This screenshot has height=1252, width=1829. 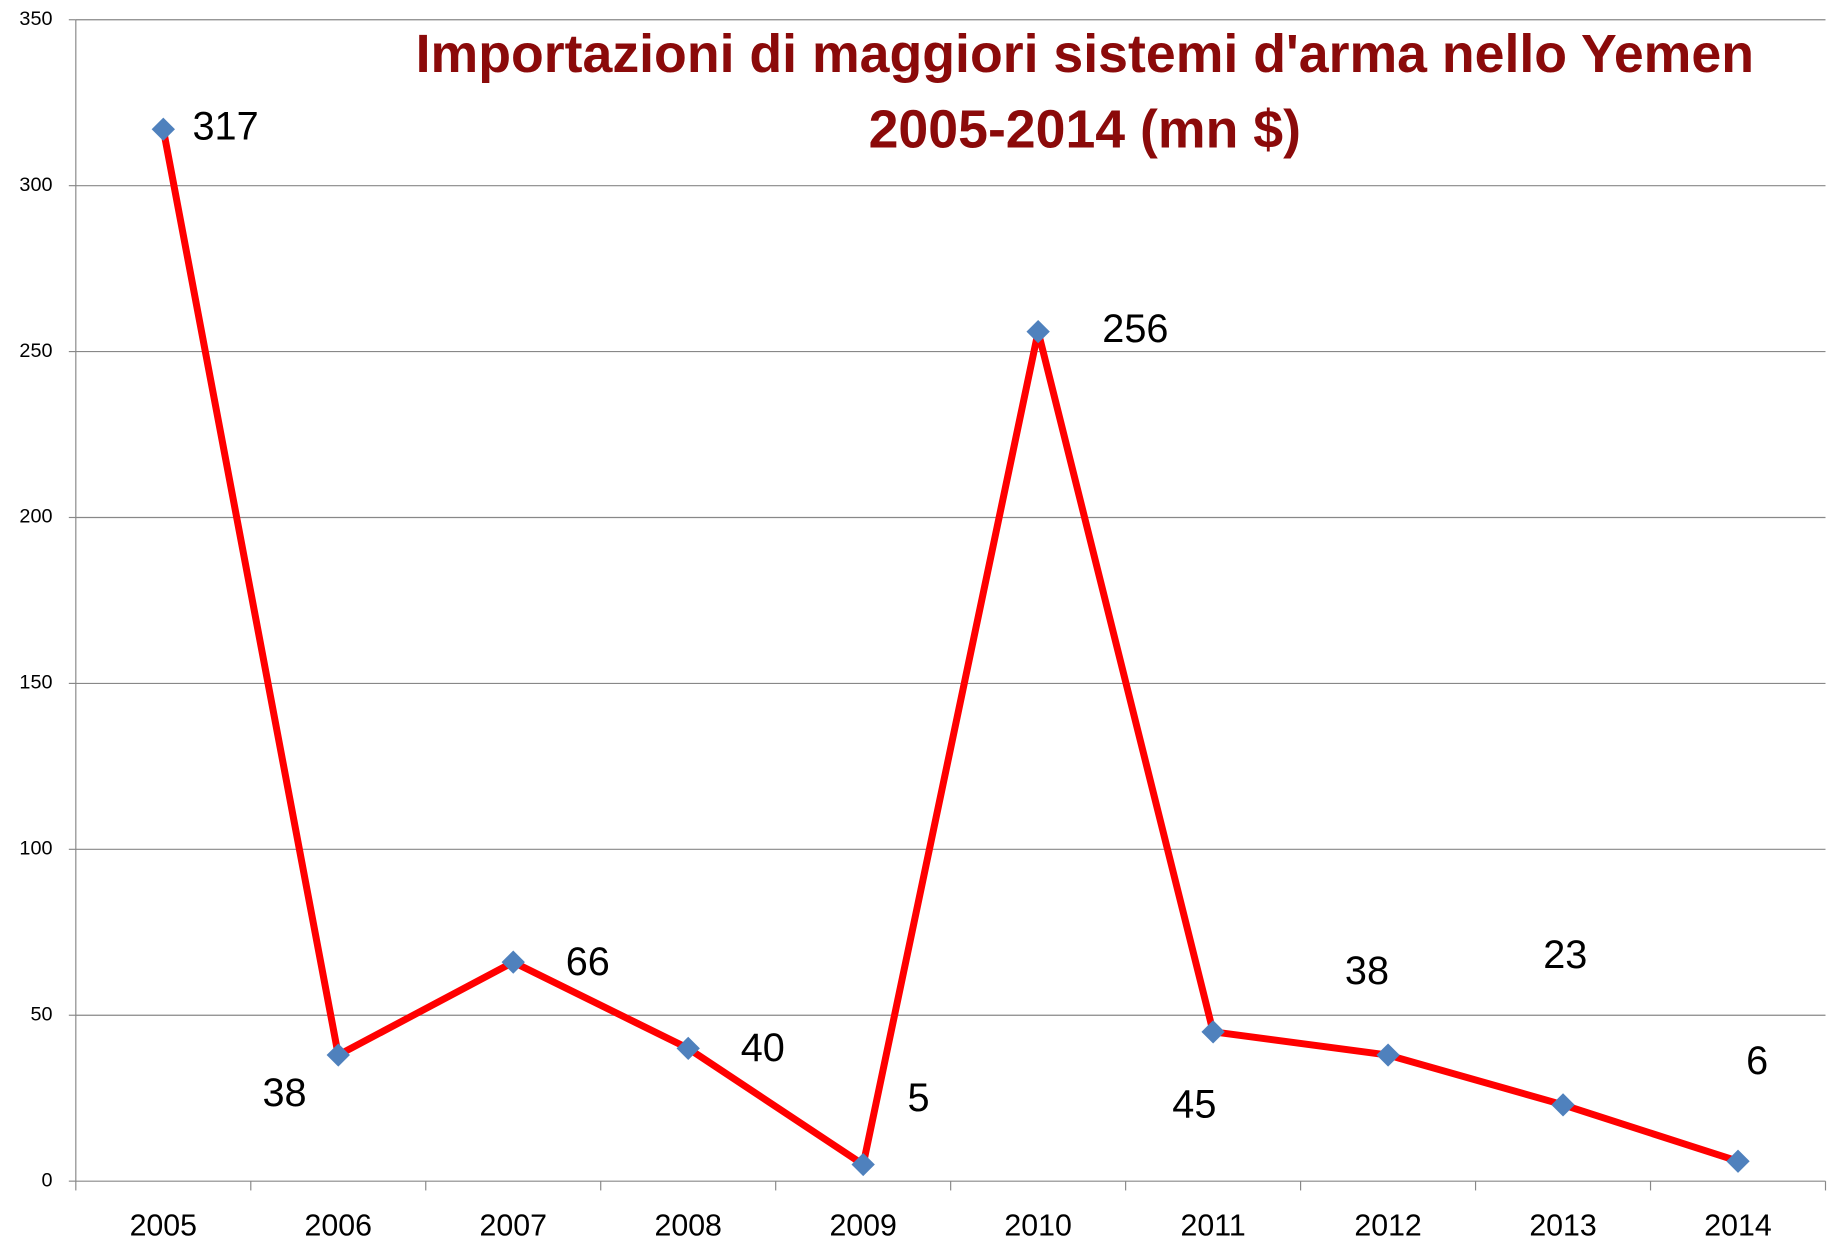 What do you see at coordinates (919, 1098) in the screenshot?
I see `data-label: 5` at bounding box center [919, 1098].